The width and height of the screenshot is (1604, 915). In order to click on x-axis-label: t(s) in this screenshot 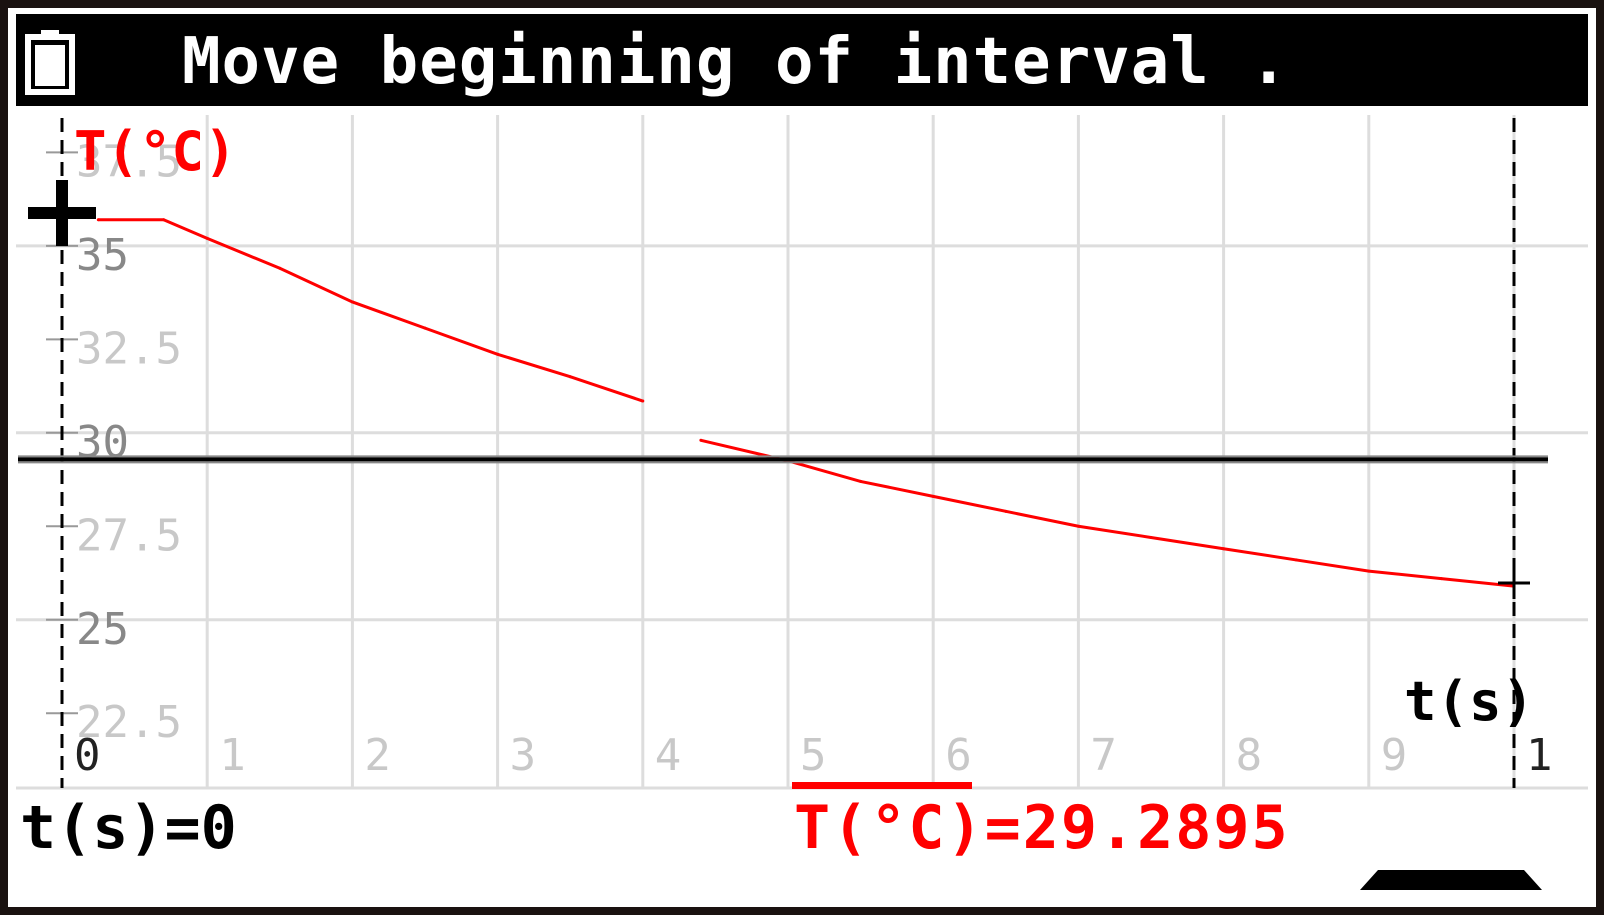, I will do `click(1469, 701)`.